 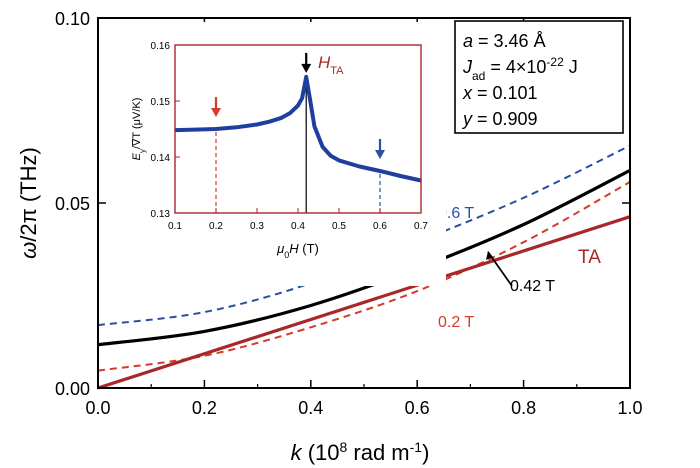 I want to click on param-x: x = 0.101, so click(x=500, y=93).